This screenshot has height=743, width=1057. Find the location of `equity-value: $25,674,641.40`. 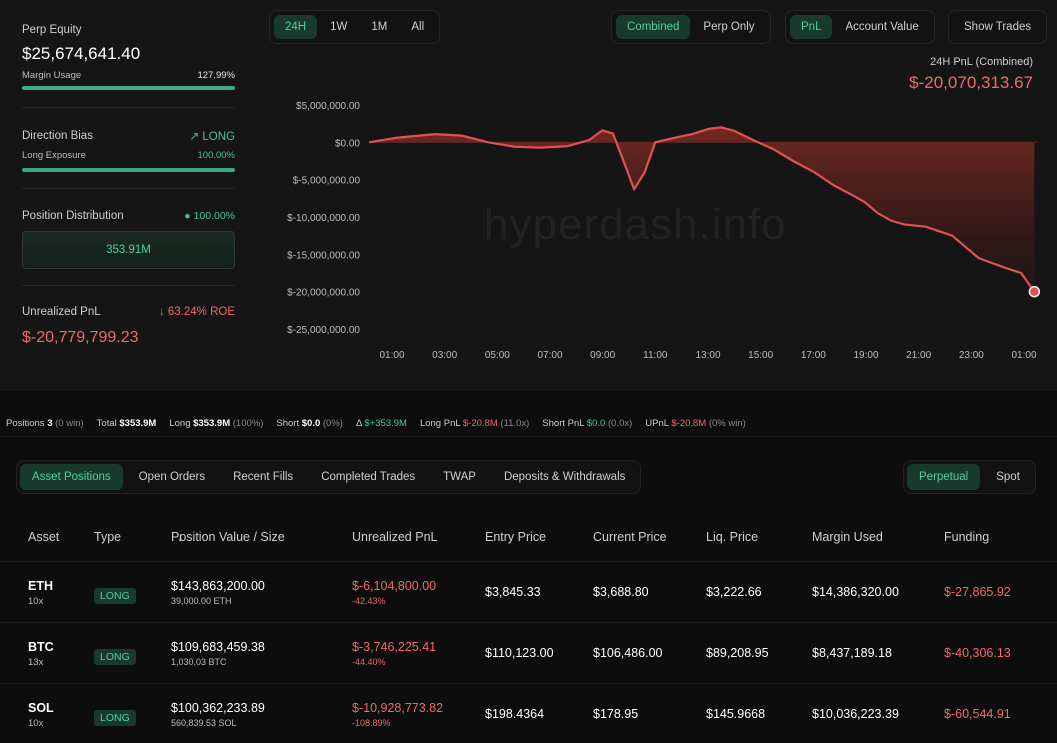

equity-value: $25,674,641.40 is located at coordinates (81, 53).